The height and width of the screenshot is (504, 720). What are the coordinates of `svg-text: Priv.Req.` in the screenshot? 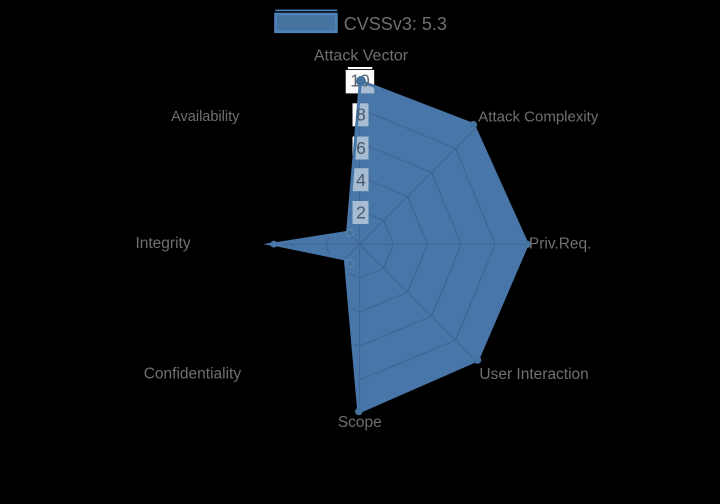 It's located at (560, 244).